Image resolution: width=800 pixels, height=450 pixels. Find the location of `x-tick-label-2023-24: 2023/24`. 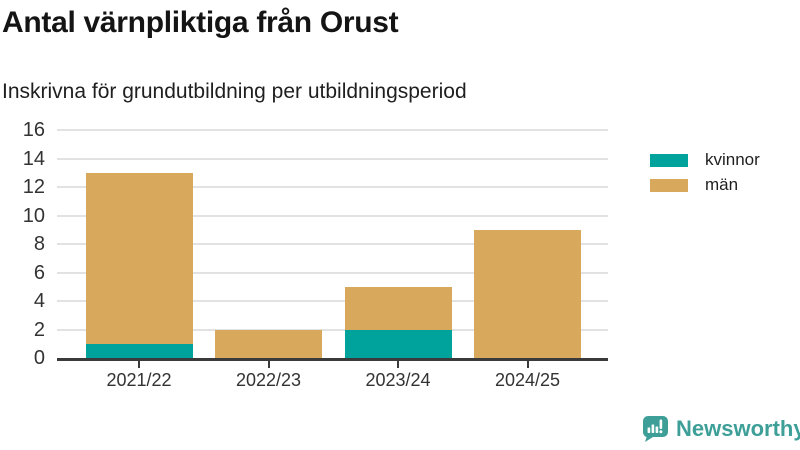

x-tick-label-2023-24: 2023/24 is located at coordinates (398, 380).